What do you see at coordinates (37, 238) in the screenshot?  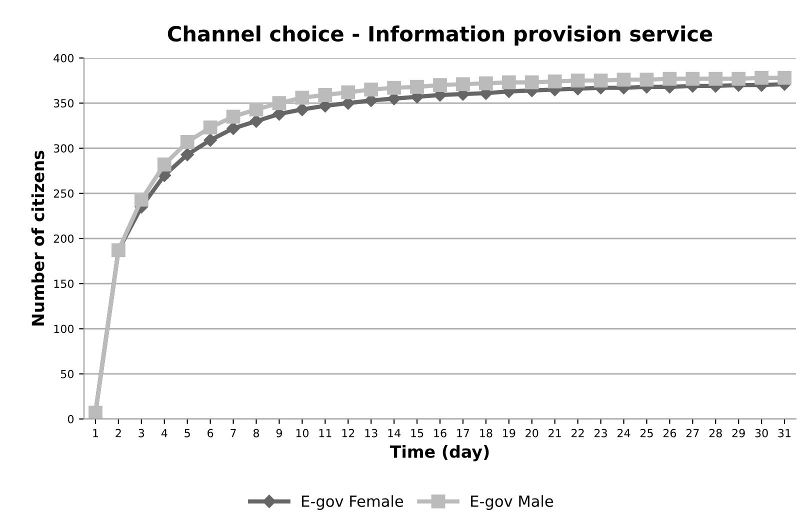 I see `y-axis-title: Number of citizens` at bounding box center [37, 238].